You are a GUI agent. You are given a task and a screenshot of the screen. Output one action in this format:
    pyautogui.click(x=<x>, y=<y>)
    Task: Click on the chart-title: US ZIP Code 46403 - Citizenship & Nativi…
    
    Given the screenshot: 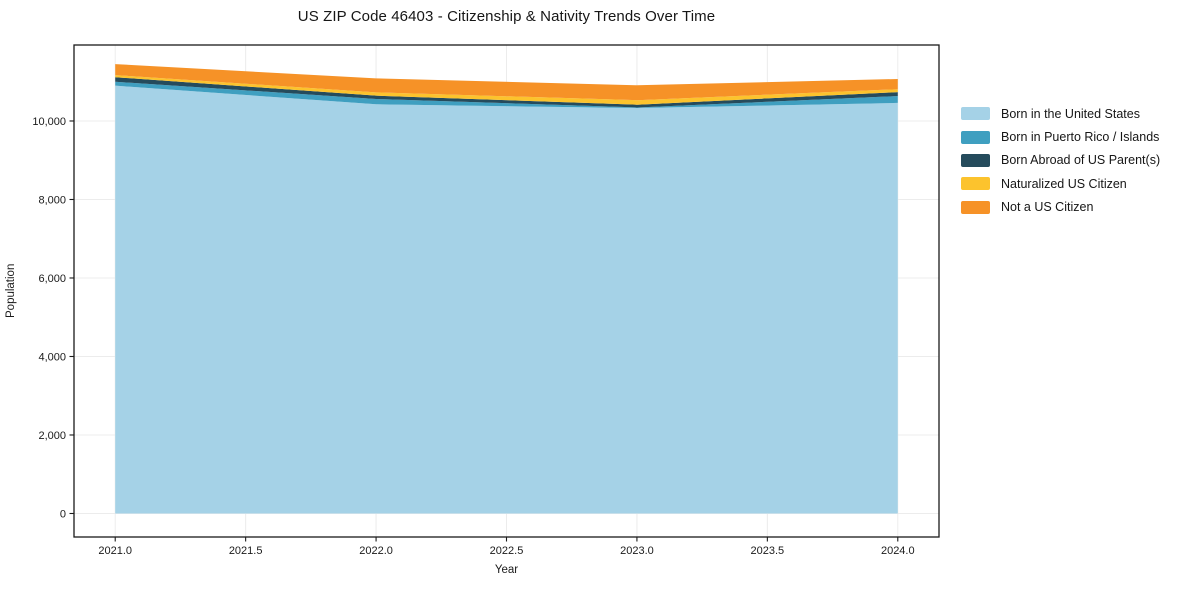 What is the action you would take?
    pyautogui.click(x=506, y=16)
    